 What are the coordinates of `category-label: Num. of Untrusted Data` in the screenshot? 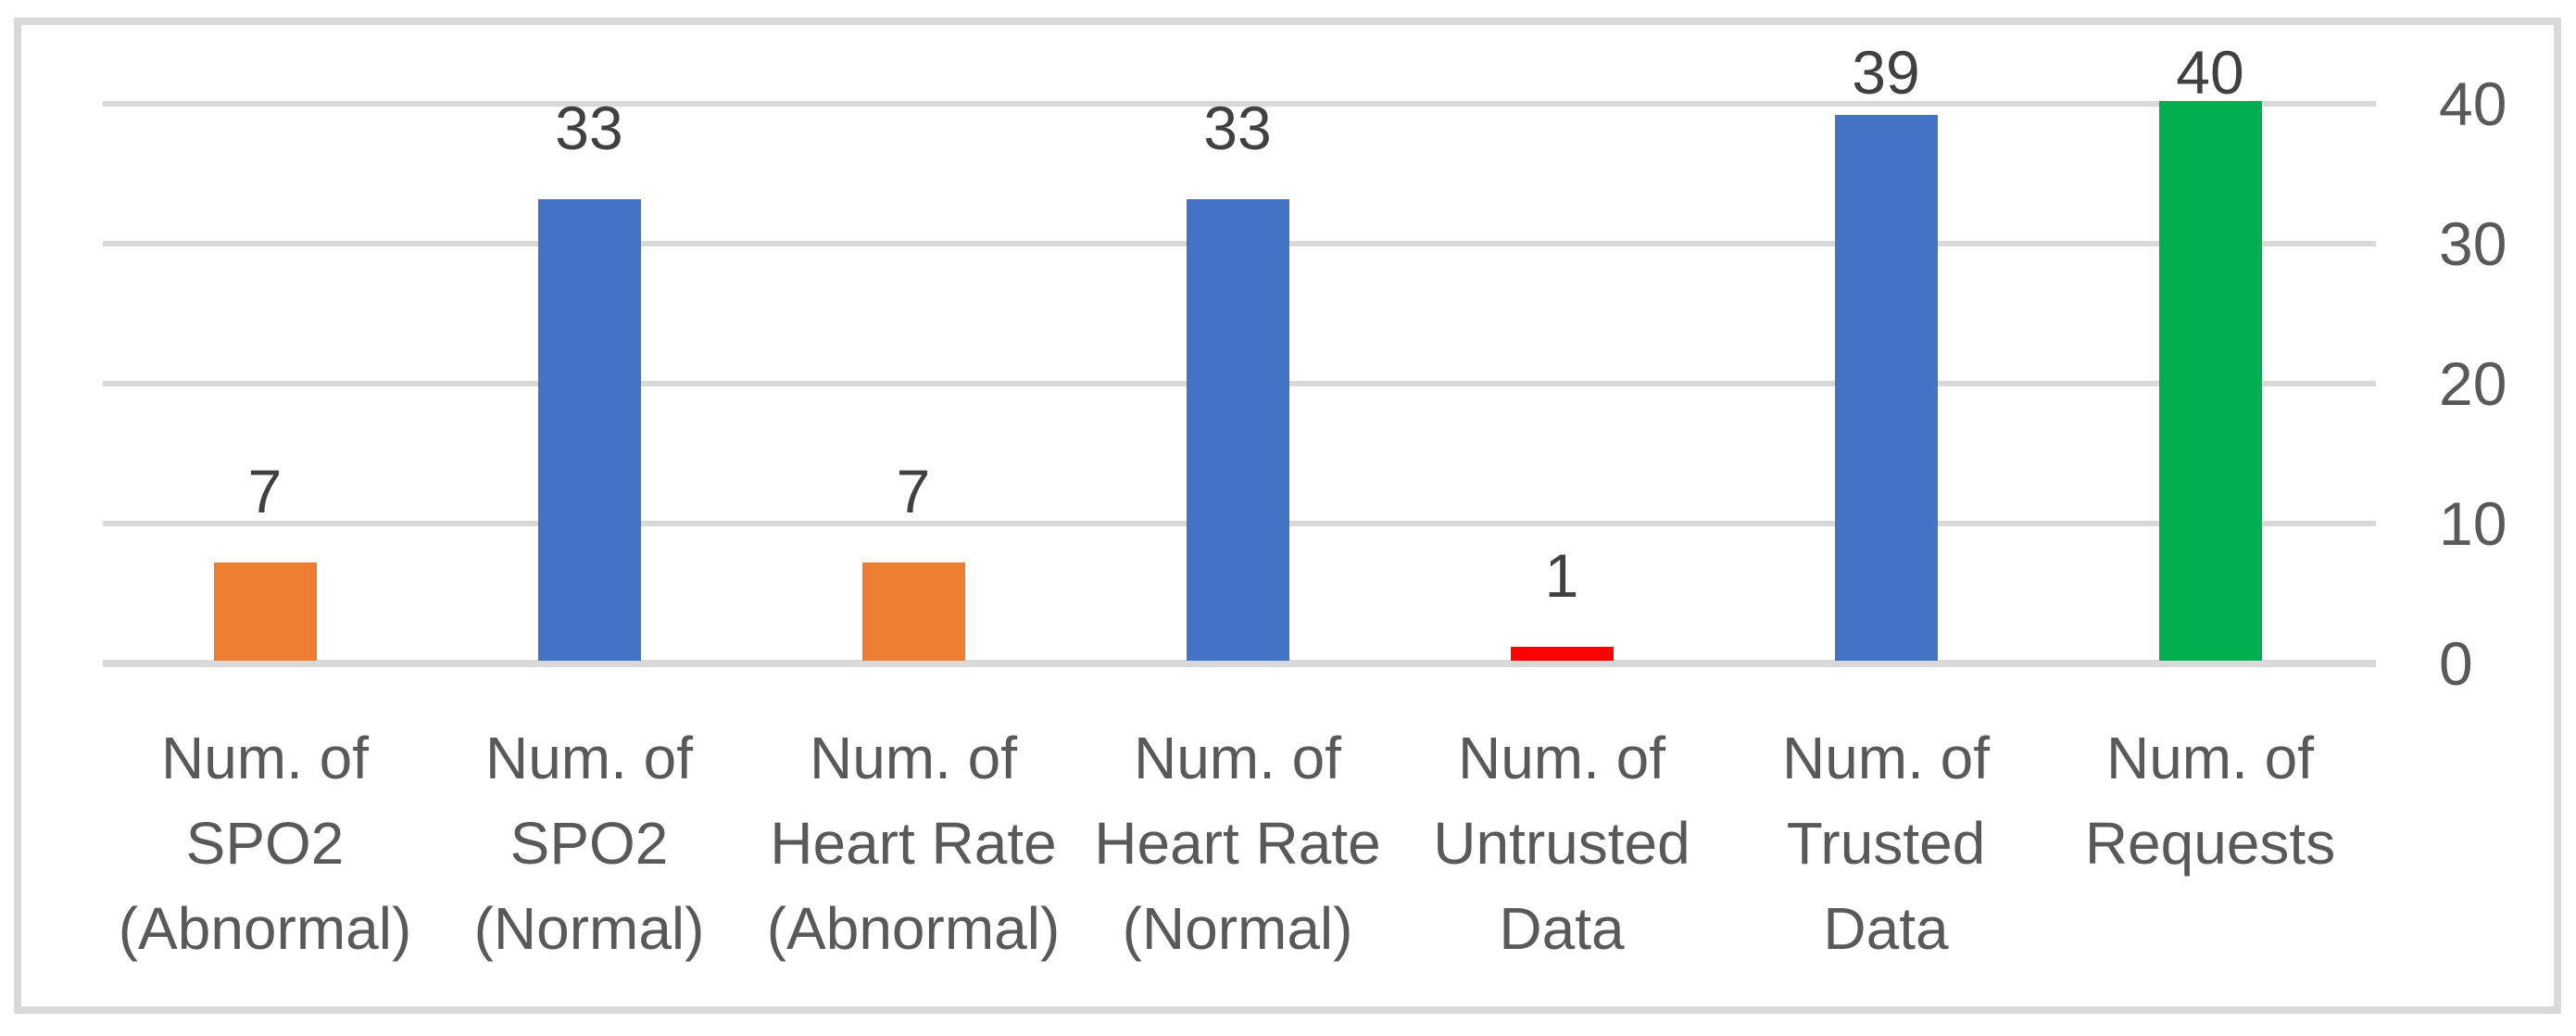 It's located at (1561, 843).